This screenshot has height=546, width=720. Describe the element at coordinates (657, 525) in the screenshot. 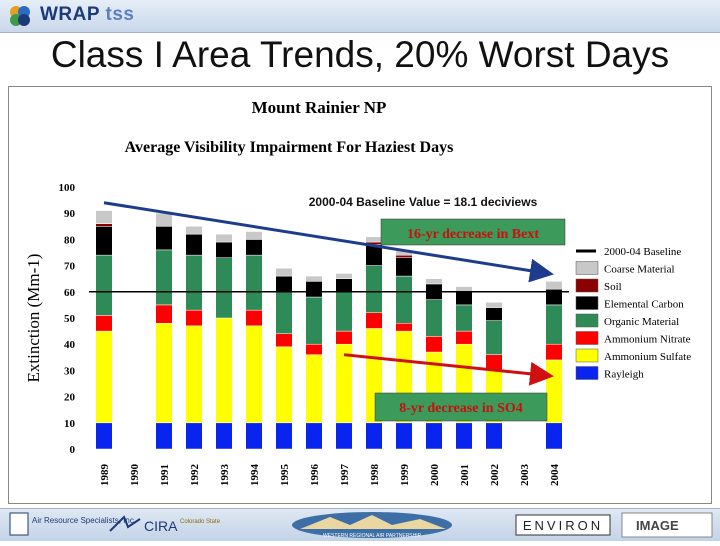

I see `footer-logo-text: IMAGE` at that location.